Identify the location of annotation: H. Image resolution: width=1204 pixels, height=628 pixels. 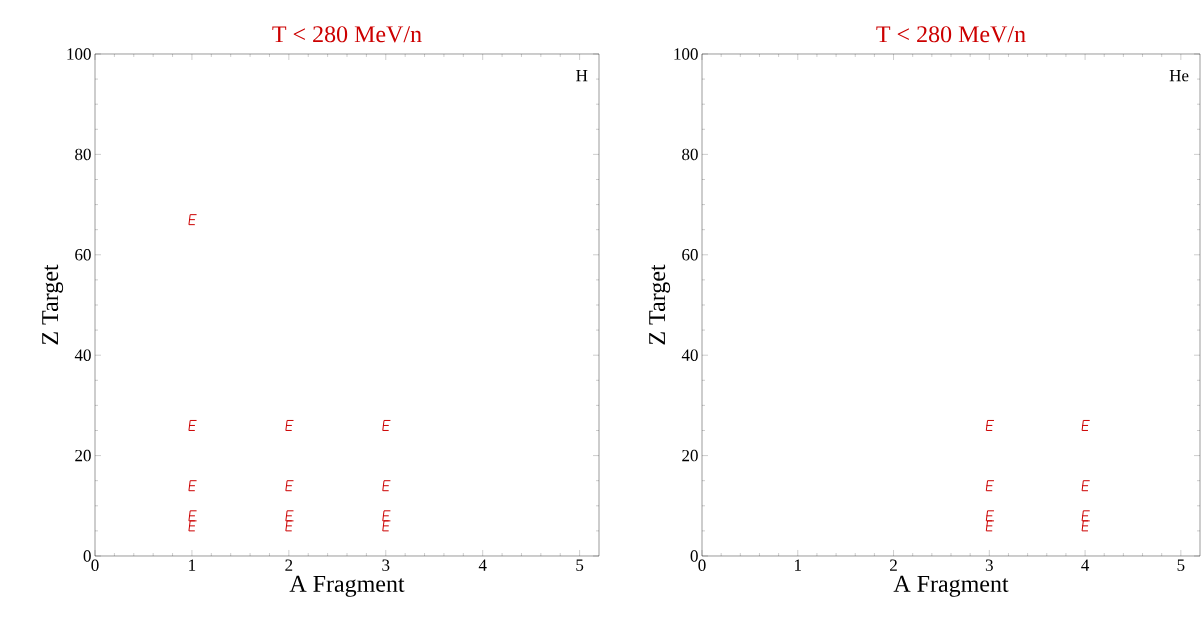
(582, 76).